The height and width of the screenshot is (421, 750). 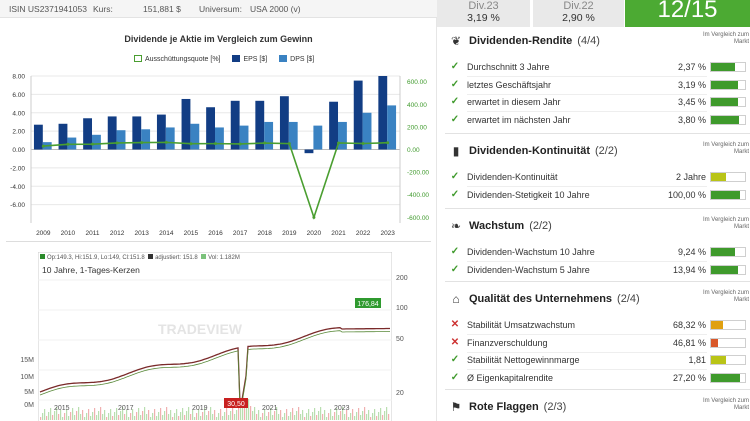 What do you see at coordinates (599, 226) in the screenshot?
I see `section-header-2: ❧ Wachstum (2/2) Im Vergleich zum Markt` at bounding box center [599, 226].